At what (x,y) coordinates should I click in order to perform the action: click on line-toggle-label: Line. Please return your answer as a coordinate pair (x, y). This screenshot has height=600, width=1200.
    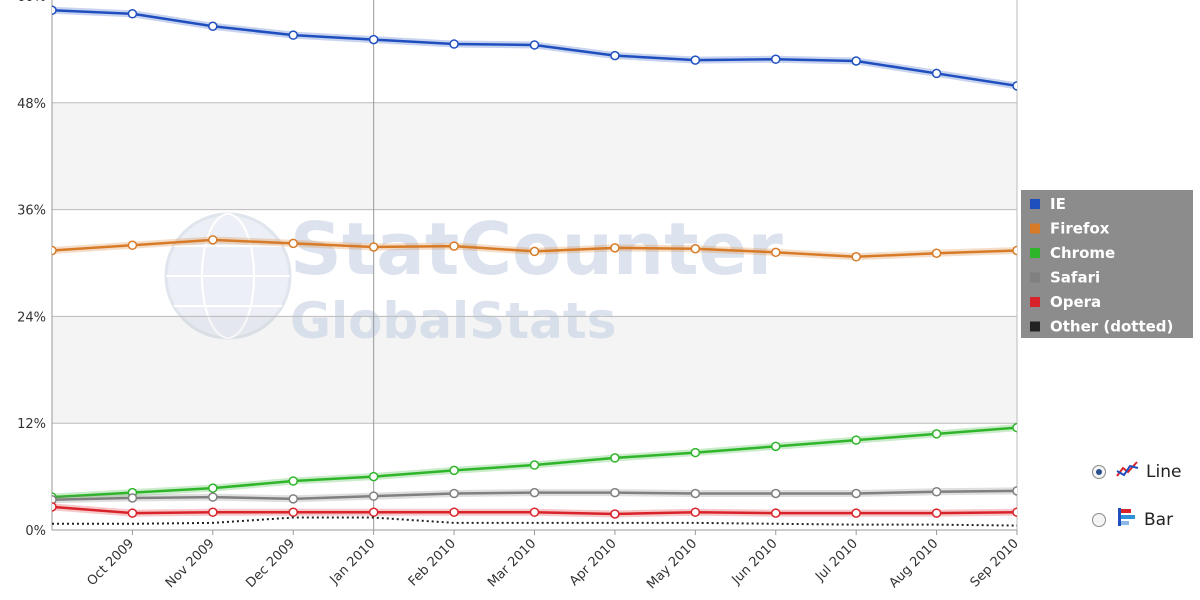
    Looking at the image, I should click on (1164, 471).